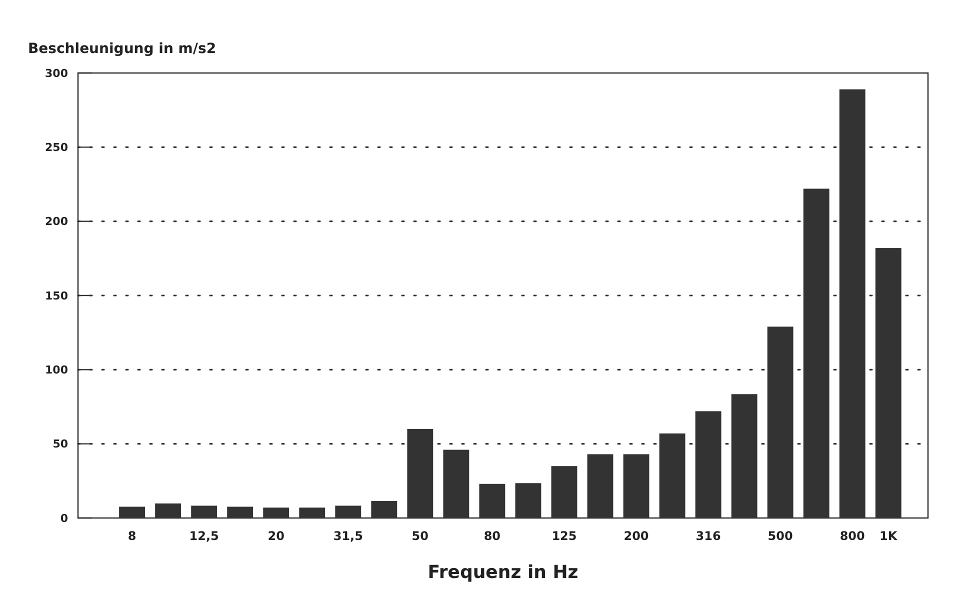 The image size is (964, 611). I want to click on y-axis-title: Beschleunigung in m/s2, so click(122, 49).